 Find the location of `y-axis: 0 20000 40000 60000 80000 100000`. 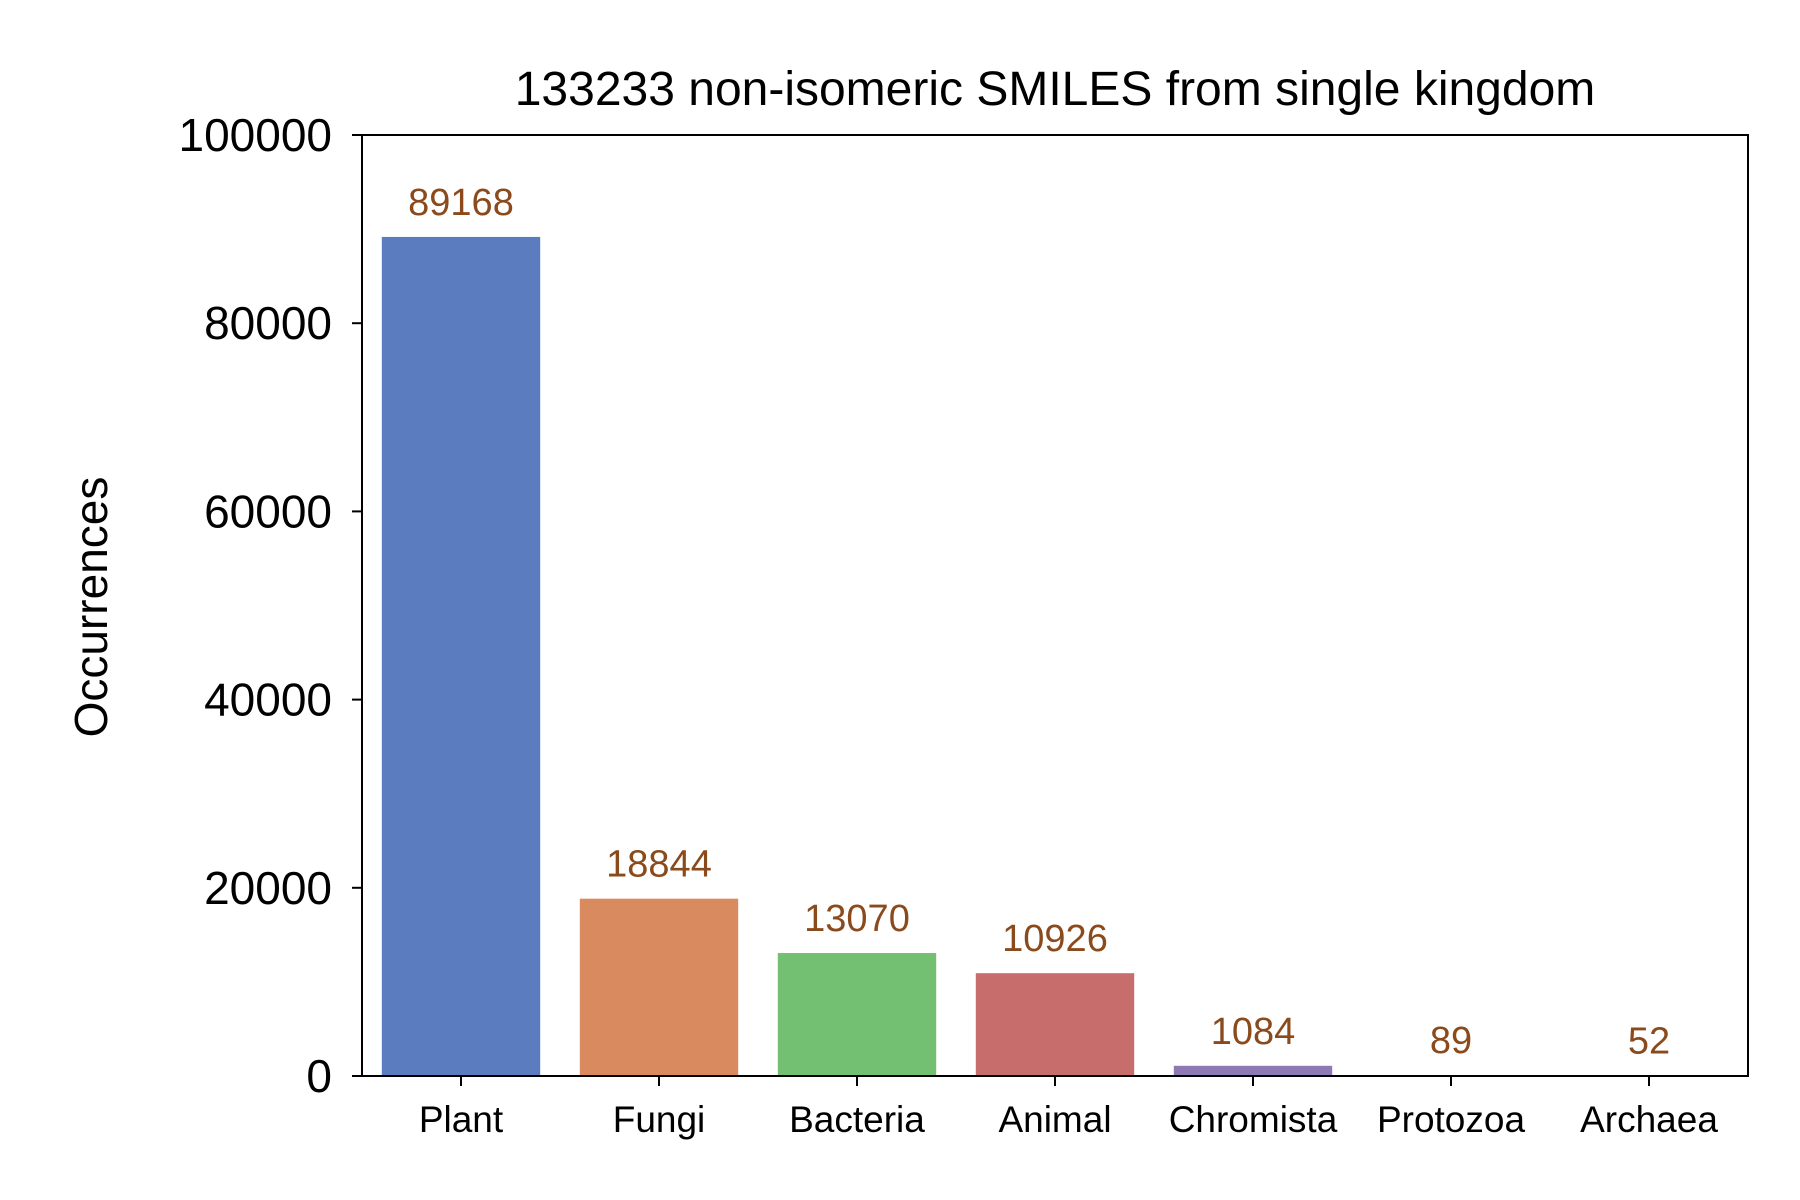

y-axis: 0 20000 40000 60000 80000 100000 is located at coordinates (270, 605).